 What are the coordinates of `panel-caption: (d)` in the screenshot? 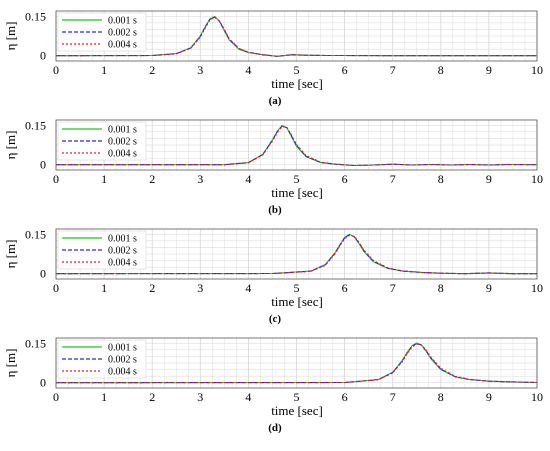 It's located at (275, 428).